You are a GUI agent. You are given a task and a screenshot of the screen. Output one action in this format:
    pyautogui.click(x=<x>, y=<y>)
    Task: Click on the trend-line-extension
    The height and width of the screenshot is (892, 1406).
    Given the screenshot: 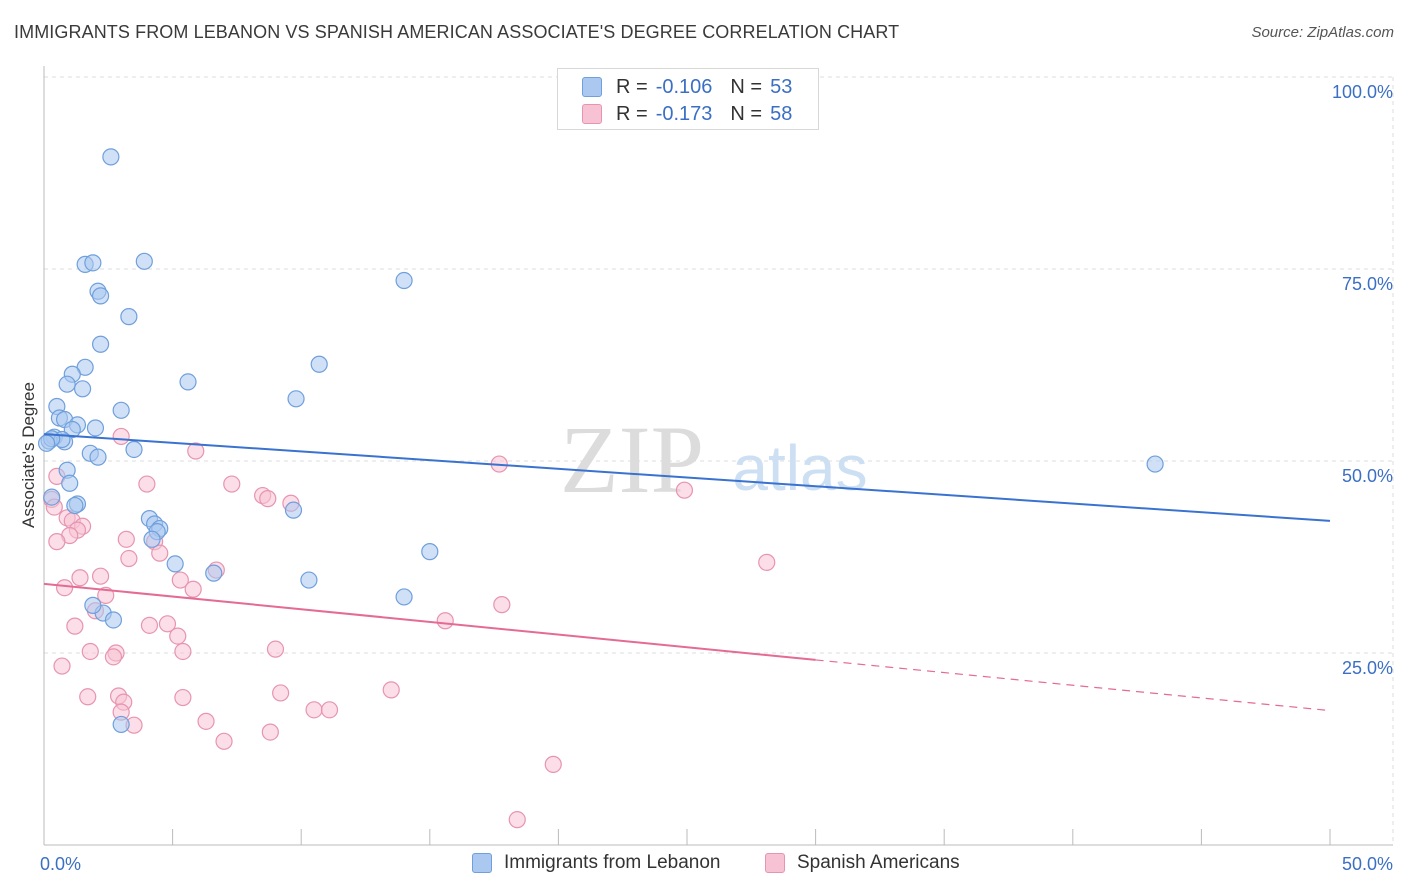 What is the action you would take?
    pyautogui.click(x=1073, y=685)
    